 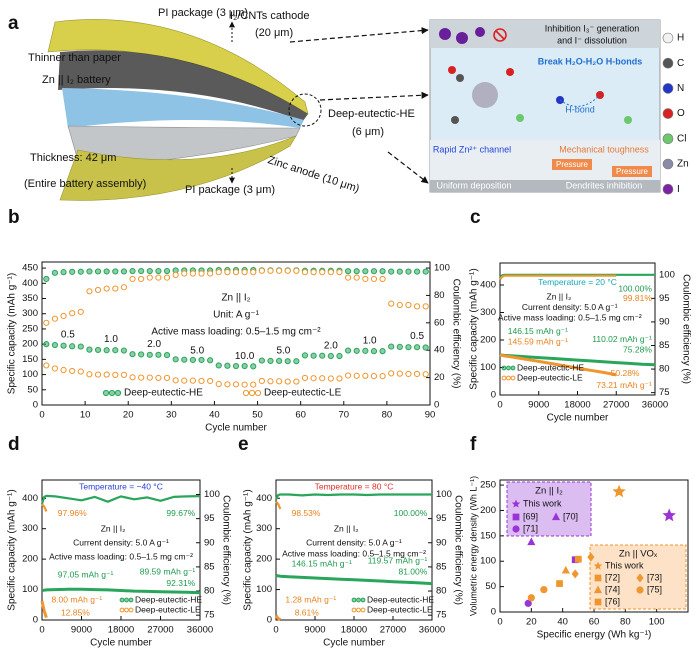 What do you see at coordinates (612, 577) in the screenshot?
I see `legend-label: [72]` at bounding box center [612, 577].